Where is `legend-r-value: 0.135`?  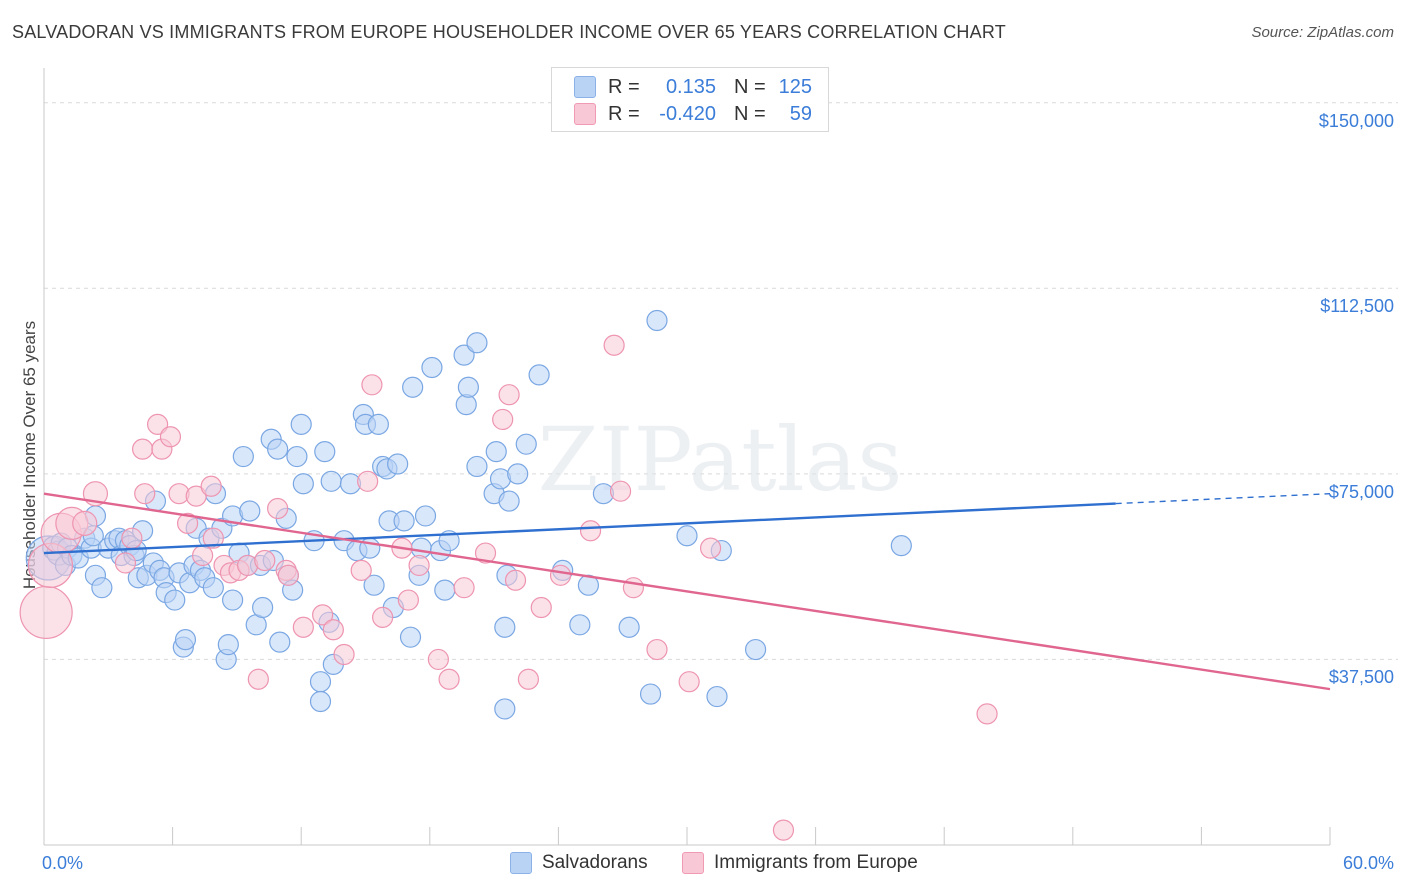 legend-r-value: 0.135 is located at coordinates (690, 86).